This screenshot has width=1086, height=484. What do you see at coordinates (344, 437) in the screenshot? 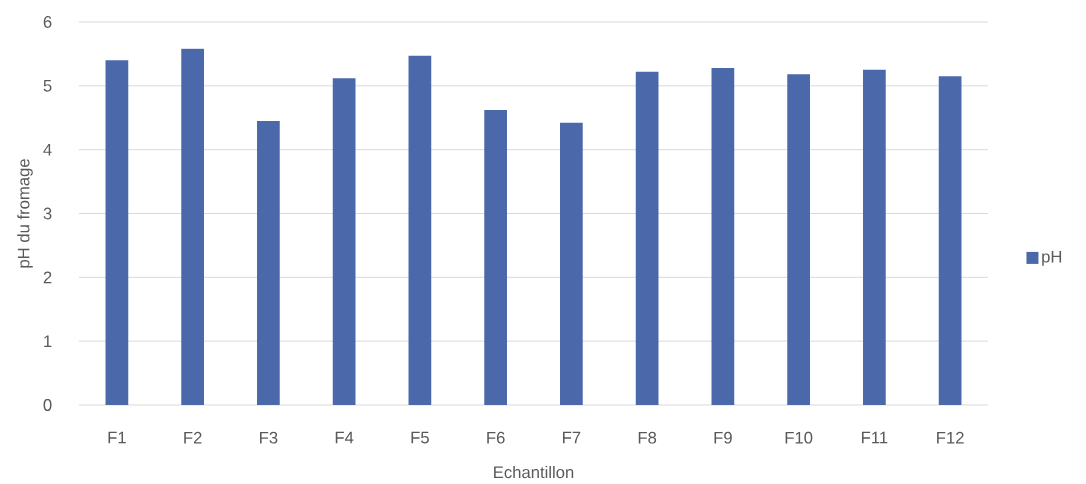
I see `x-tick-label: F4` at bounding box center [344, 437].